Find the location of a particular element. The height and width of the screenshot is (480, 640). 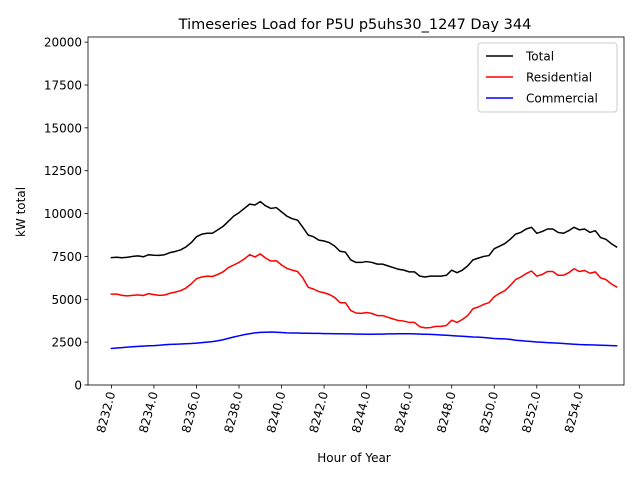

legend-label-residential: Residential is located at coordinates (559, 78).